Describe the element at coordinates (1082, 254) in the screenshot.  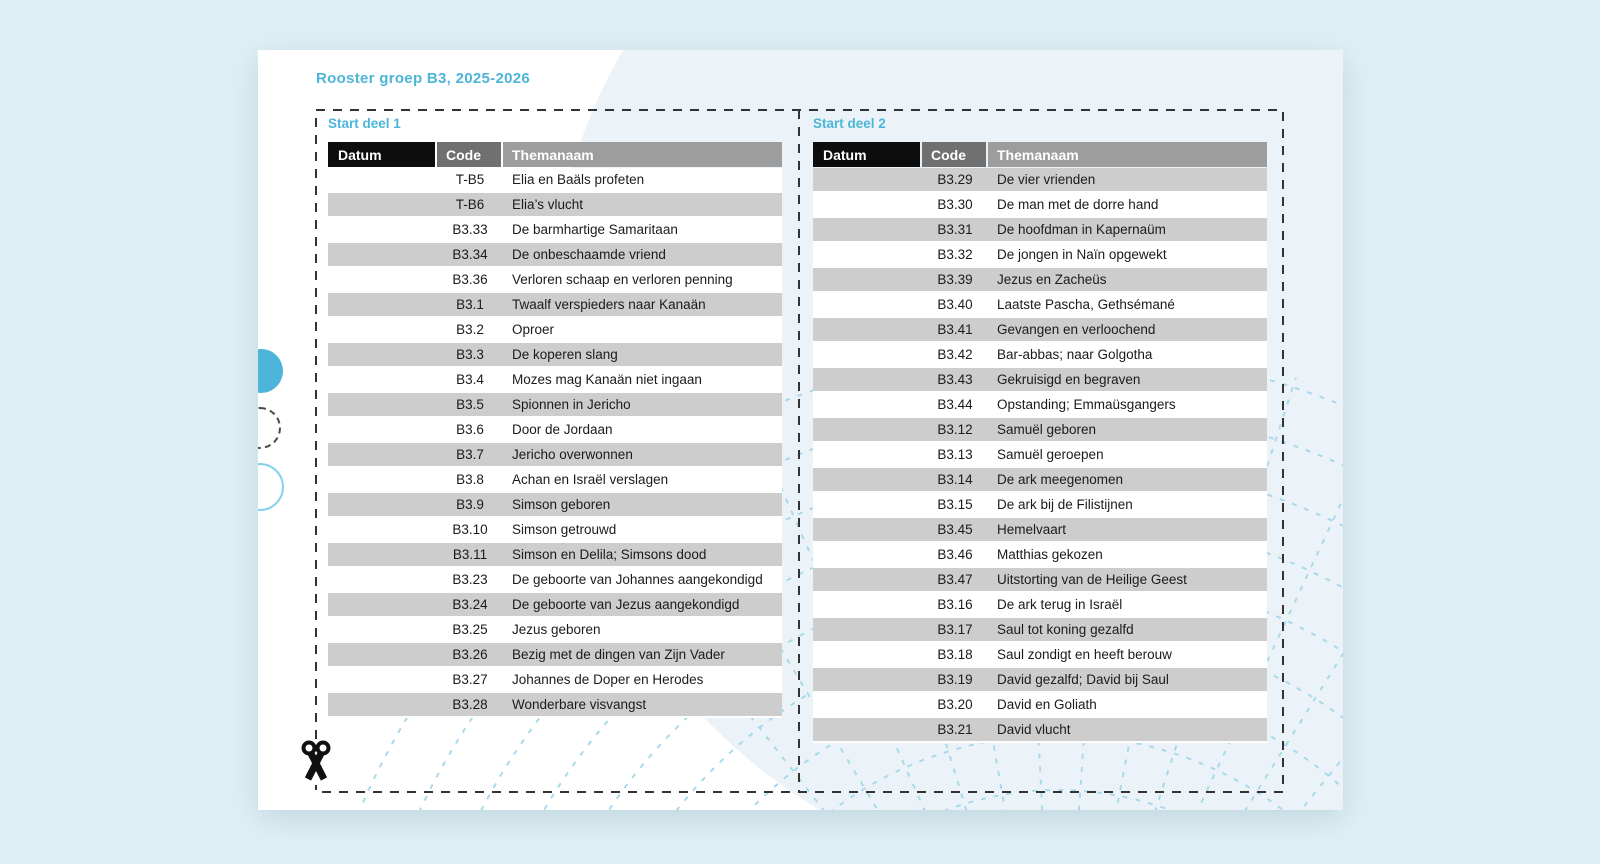
I see `theme-cell: De jongen in Naïn opgewekt` at that location.